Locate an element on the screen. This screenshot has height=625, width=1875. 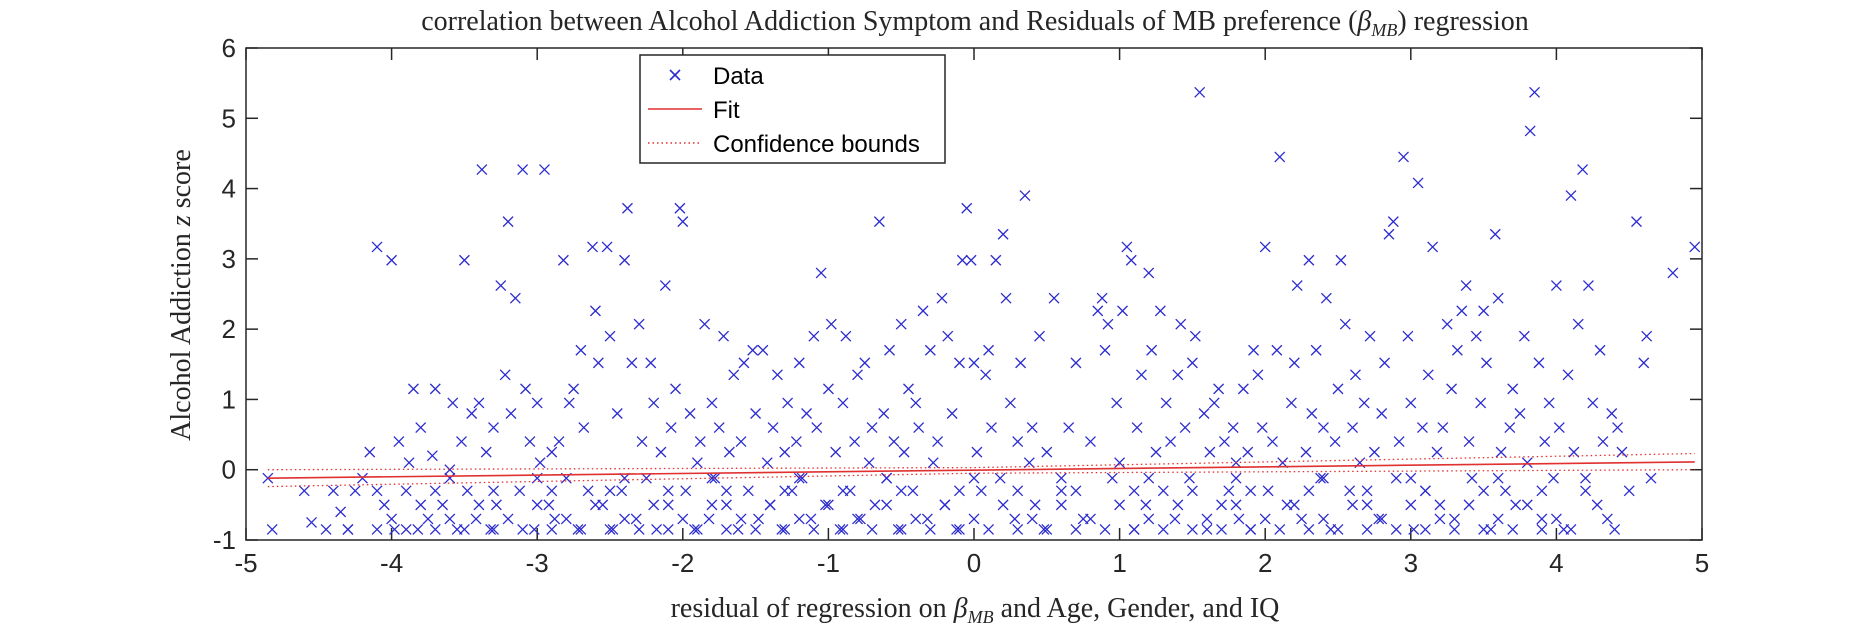
x-tick-label: 4 is located at coordinates (1556, 563).